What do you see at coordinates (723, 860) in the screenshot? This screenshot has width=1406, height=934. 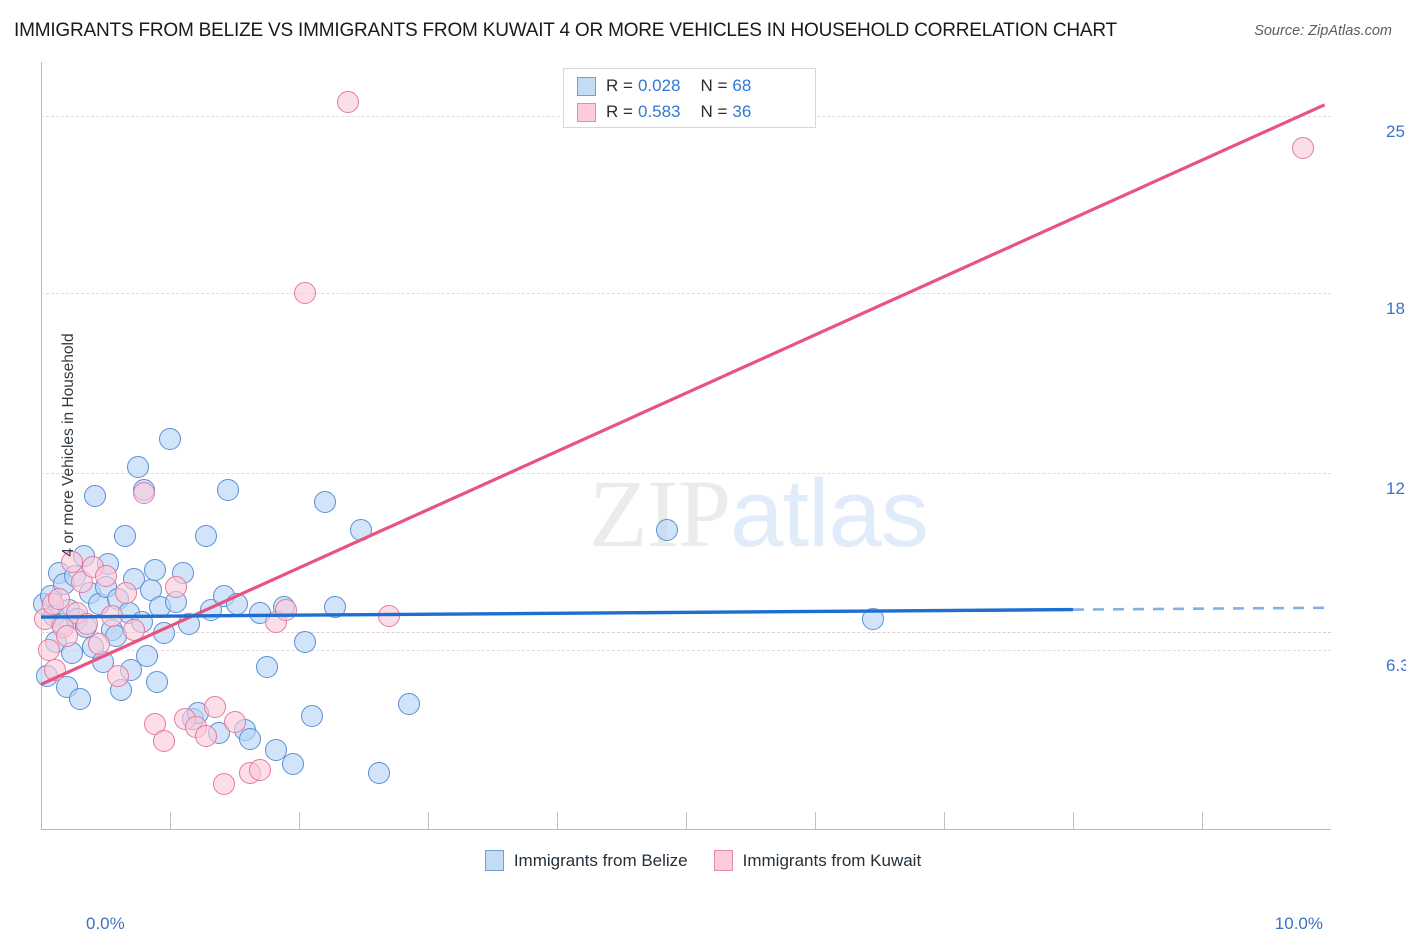 I see `legend-swatch-kuwait` at bounding box center [723, 860].